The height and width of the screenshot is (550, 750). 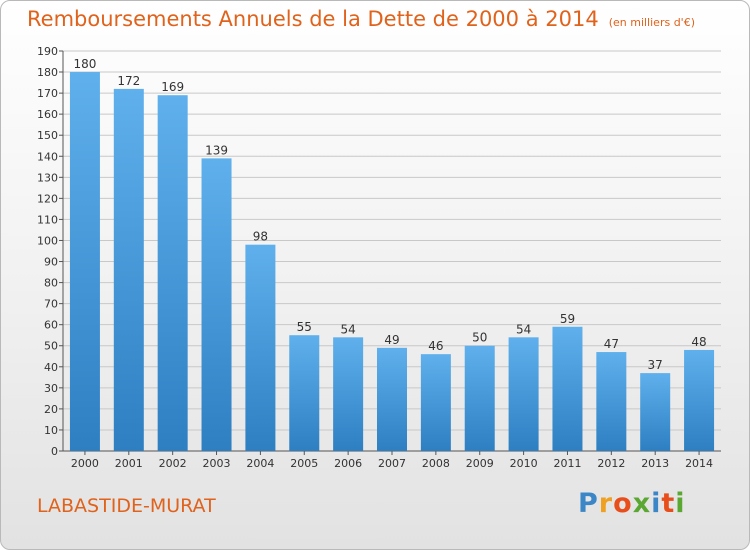 What do you see at coordinates (172, 87) in the screenshot?
I see `value-label-2002: 169` at bounding box center [172, 87].